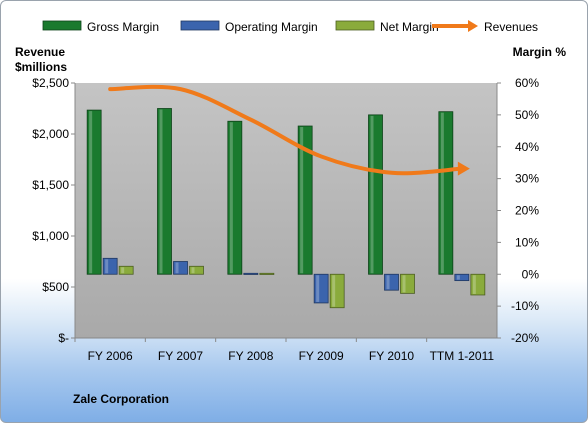  I want to click on legend-label: Revenues, so click(511, 27).